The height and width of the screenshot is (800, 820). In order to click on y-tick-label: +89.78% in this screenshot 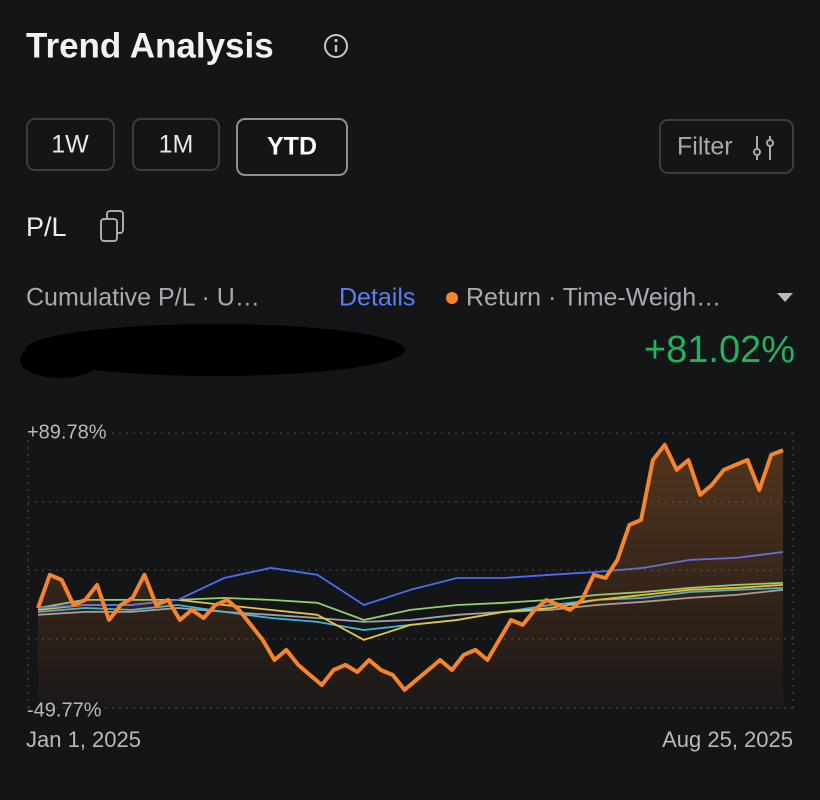, I will do `click(67, 432)`.